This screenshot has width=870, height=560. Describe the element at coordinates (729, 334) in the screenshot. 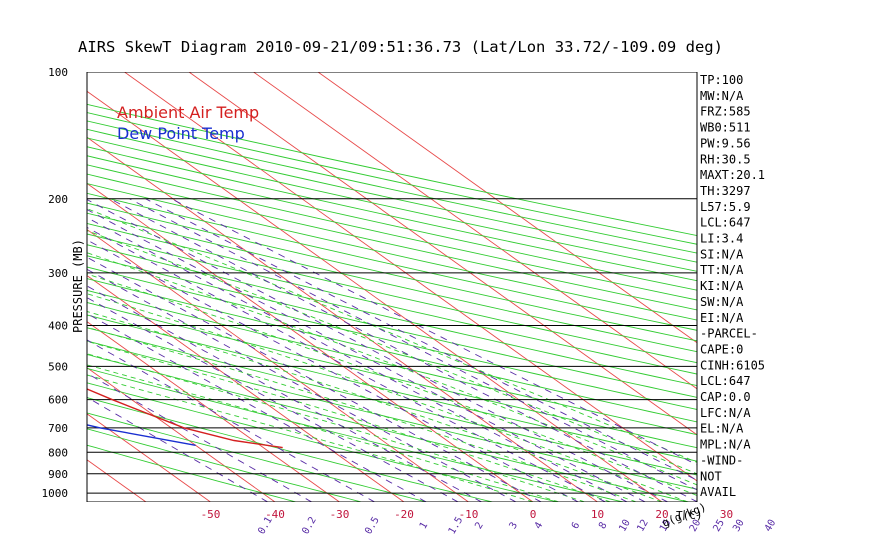

I see `index-value: -PARCEL-` at that location.